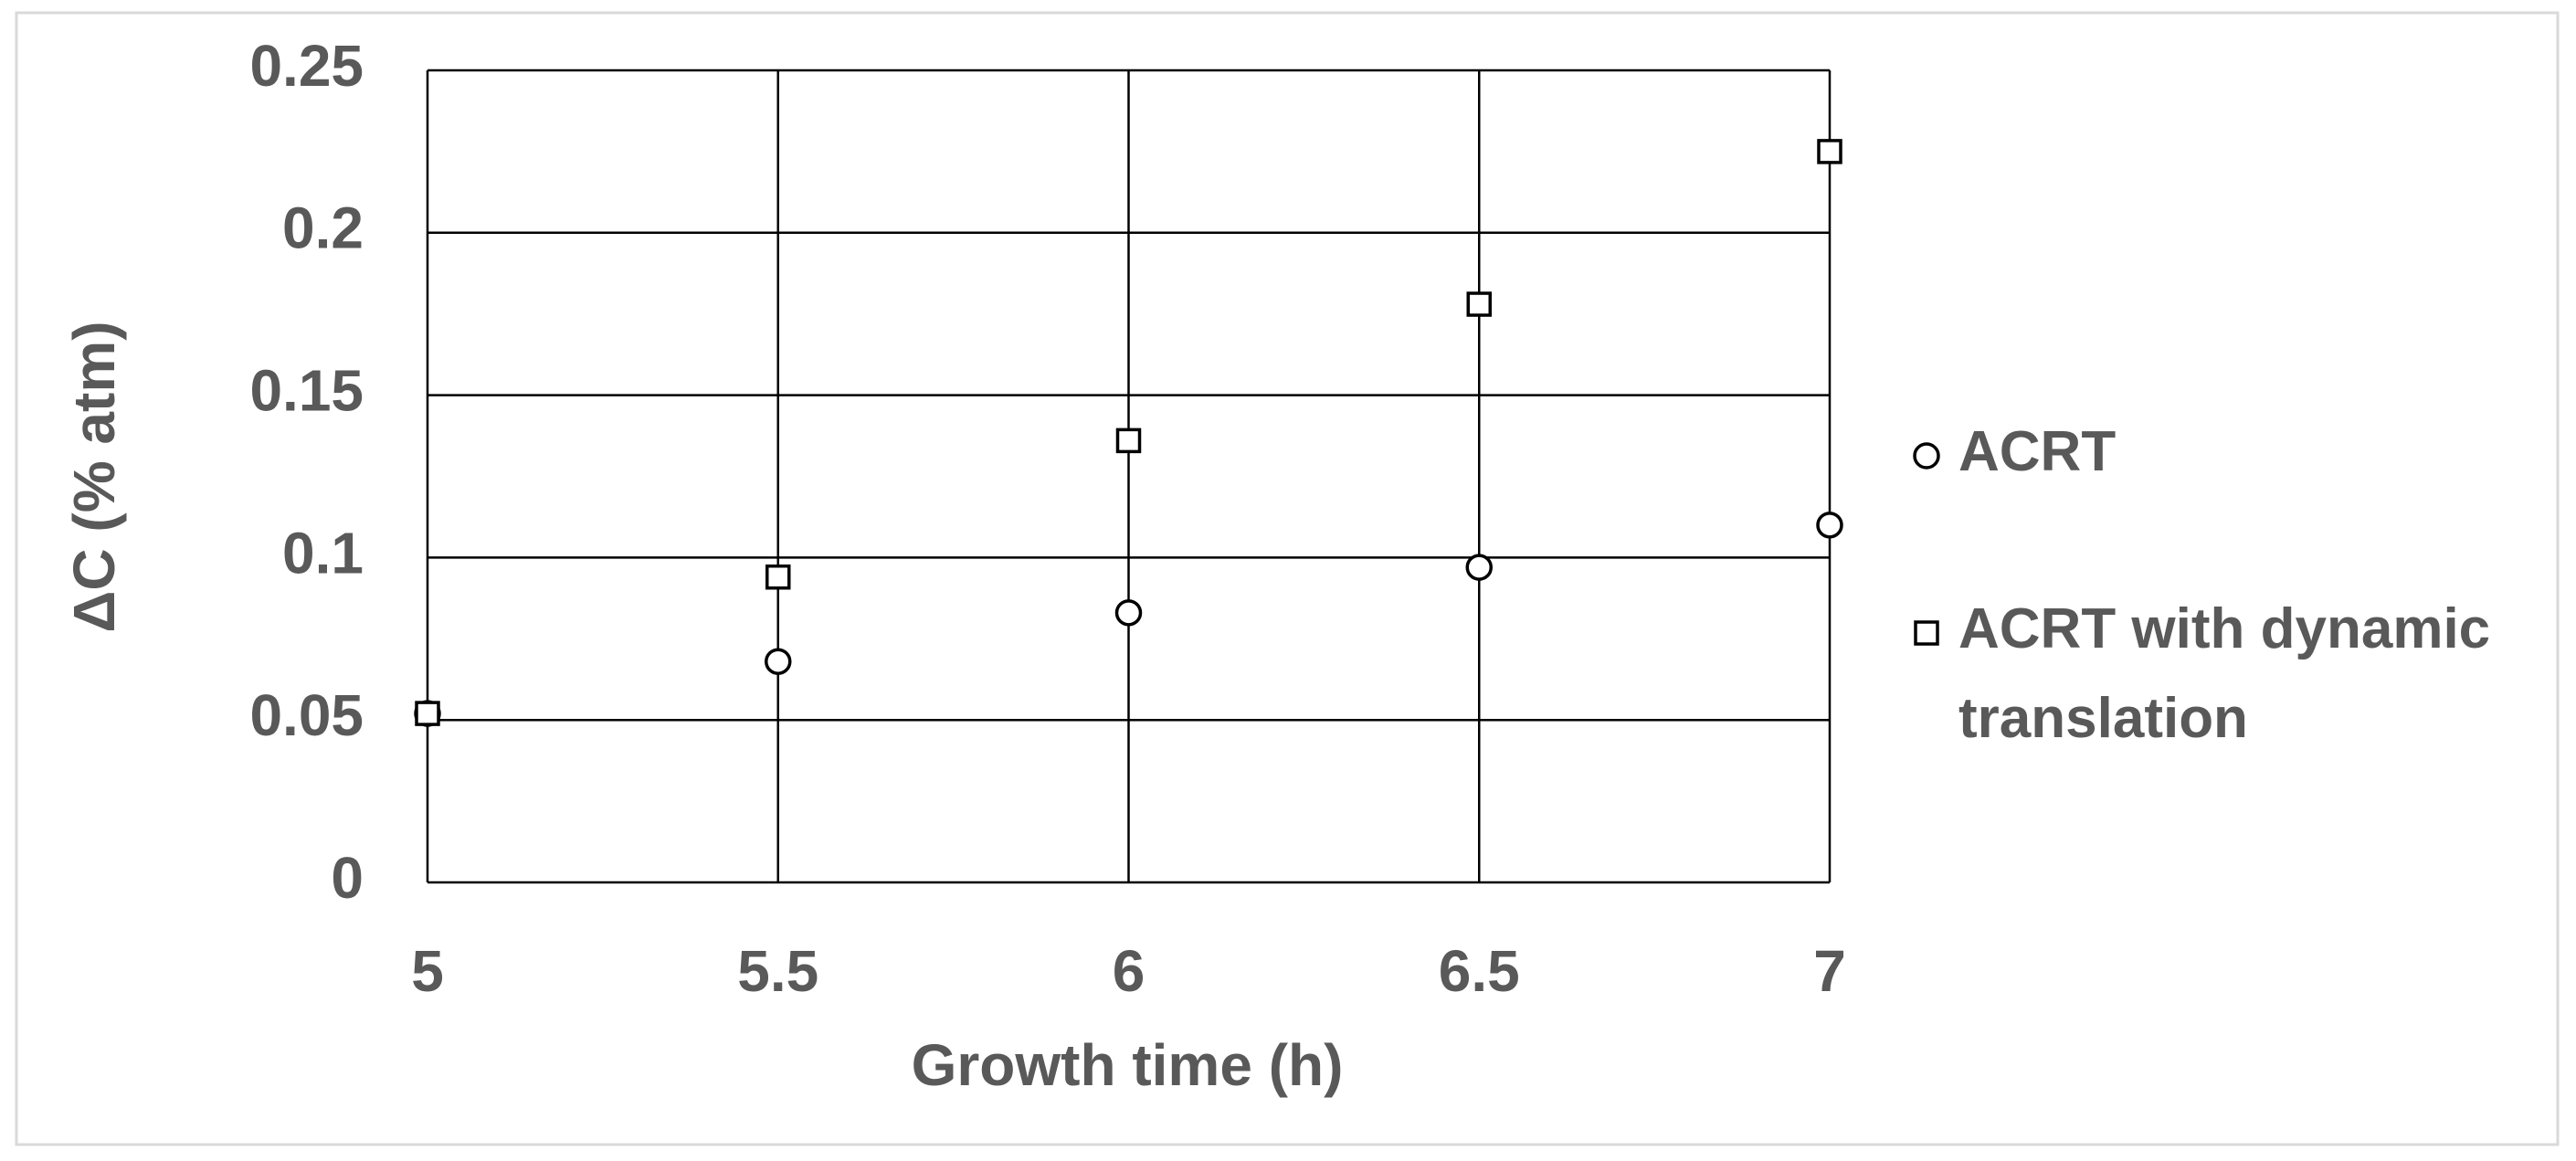 This screenshot has height=1161, width=2576. I want to click on y-tick-label: 0.05, so click(306, 715).